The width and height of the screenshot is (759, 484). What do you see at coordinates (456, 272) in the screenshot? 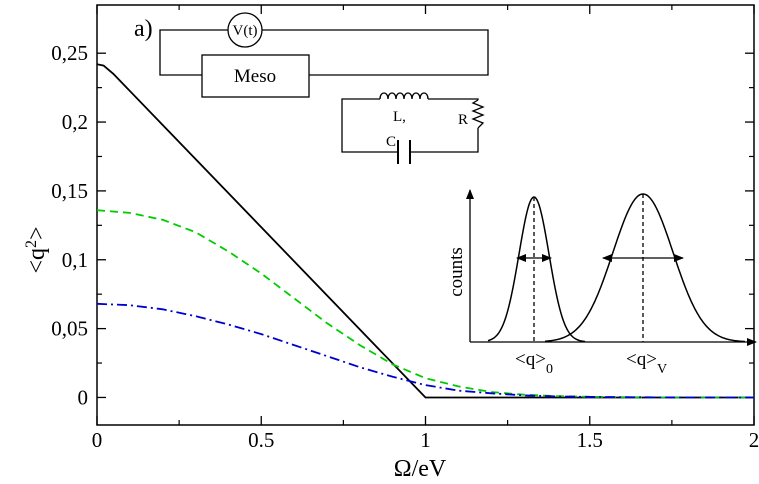
I see `inset-y-label: counts` at bounding box center [456, 272].